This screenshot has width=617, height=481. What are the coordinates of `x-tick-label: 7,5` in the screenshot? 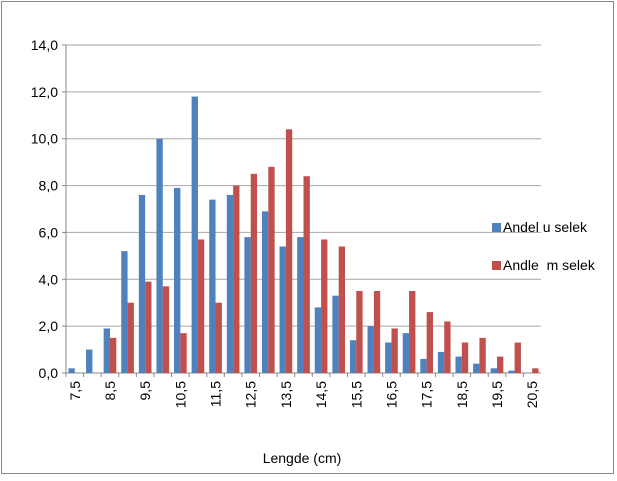 It's located at (75, 391).